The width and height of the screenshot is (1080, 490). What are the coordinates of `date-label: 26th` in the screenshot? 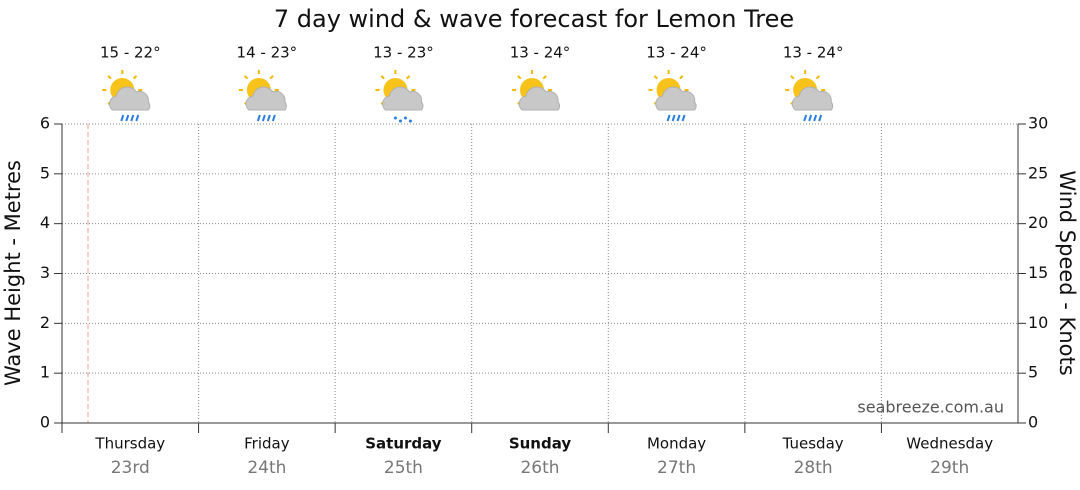 It's located at (539, 468).